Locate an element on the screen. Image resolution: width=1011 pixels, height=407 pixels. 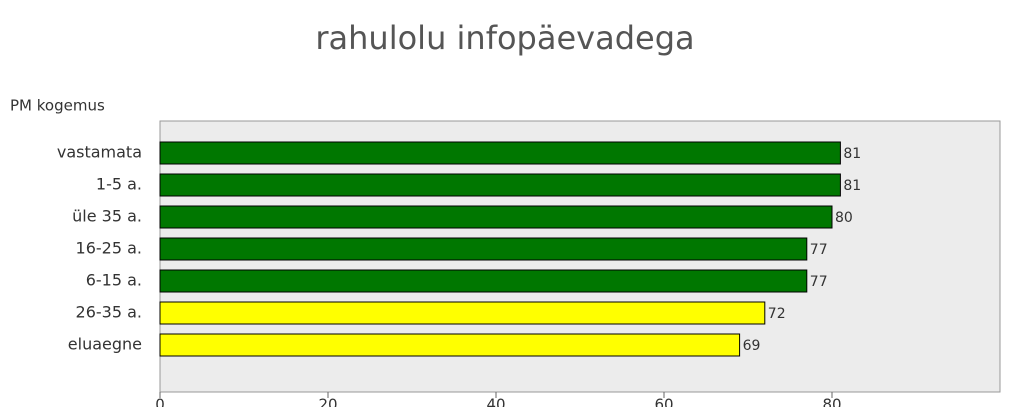
x-tick-label: 40 is located at coordinates (495, 401).